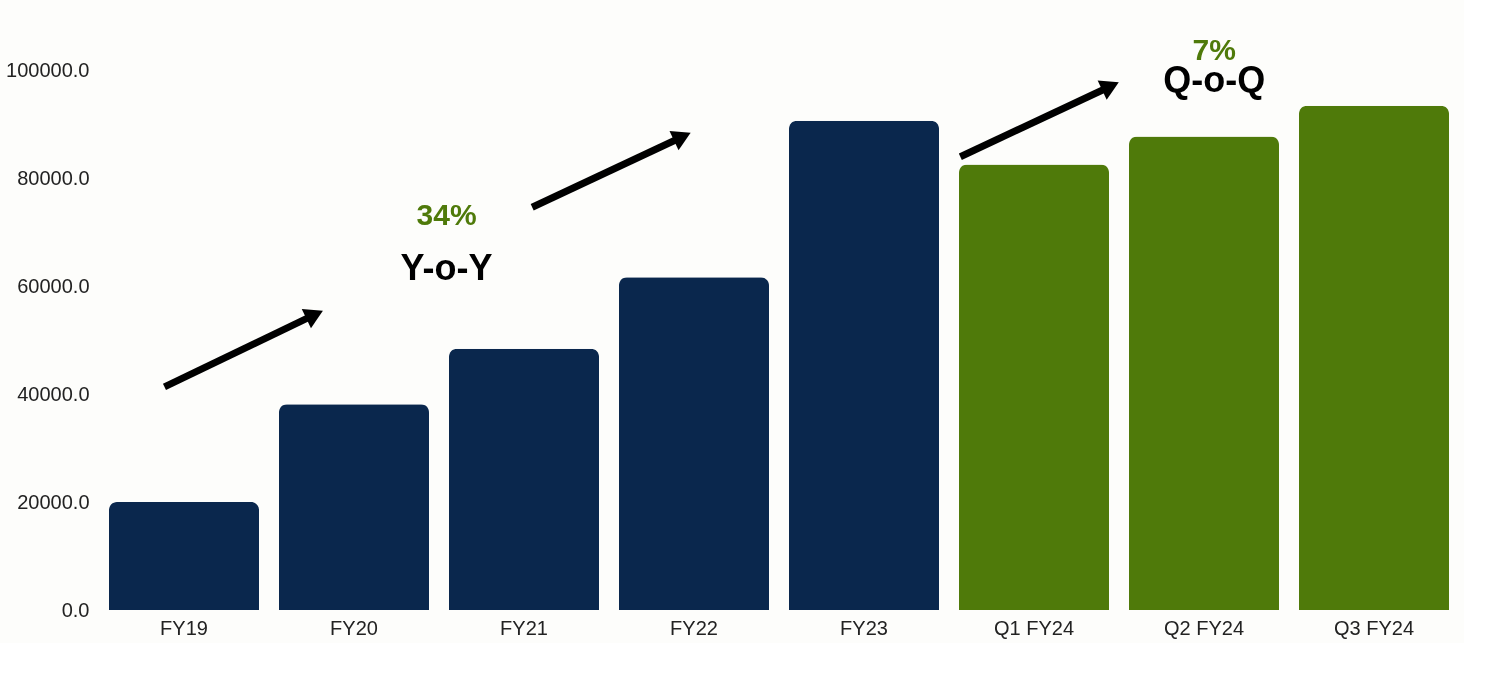  I want to click on x-tick-label: Q1 FY24, so click(1034, 627).